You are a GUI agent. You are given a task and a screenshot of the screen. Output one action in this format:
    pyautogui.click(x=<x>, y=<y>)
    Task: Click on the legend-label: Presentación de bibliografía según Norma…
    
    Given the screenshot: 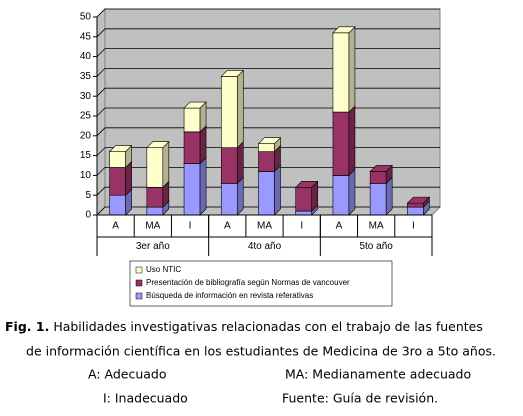 What is the action you would take?
    pyautogui.click(x=248, y=282)
    